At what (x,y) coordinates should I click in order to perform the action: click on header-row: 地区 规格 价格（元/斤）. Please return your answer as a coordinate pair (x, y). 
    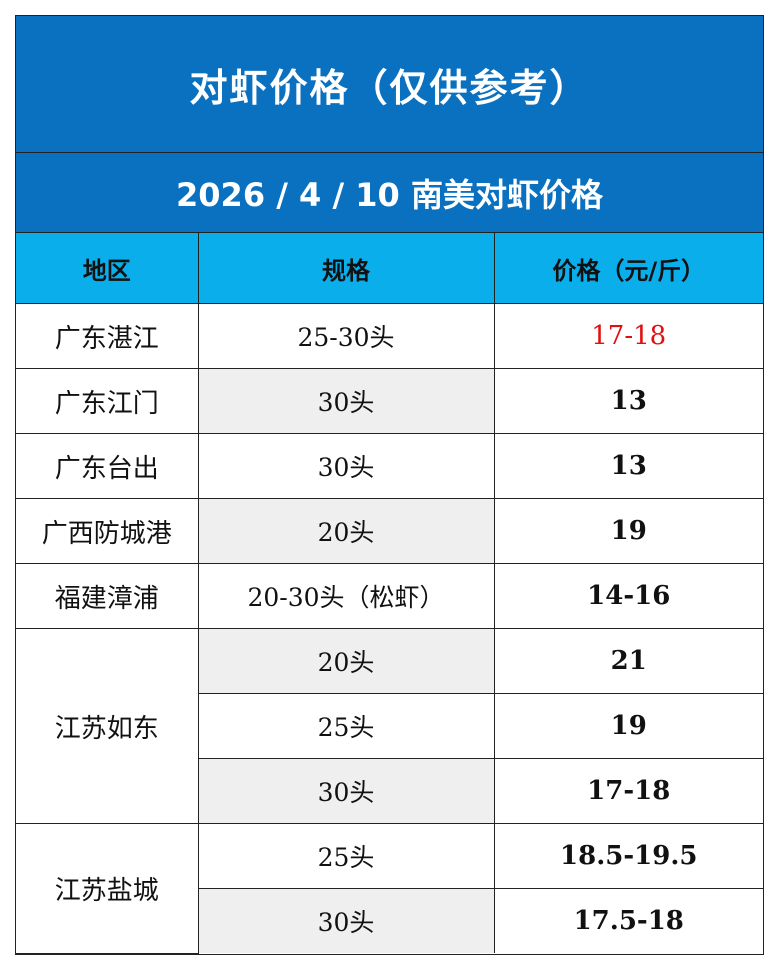
    Looking at the image, I should click on (389, 268).